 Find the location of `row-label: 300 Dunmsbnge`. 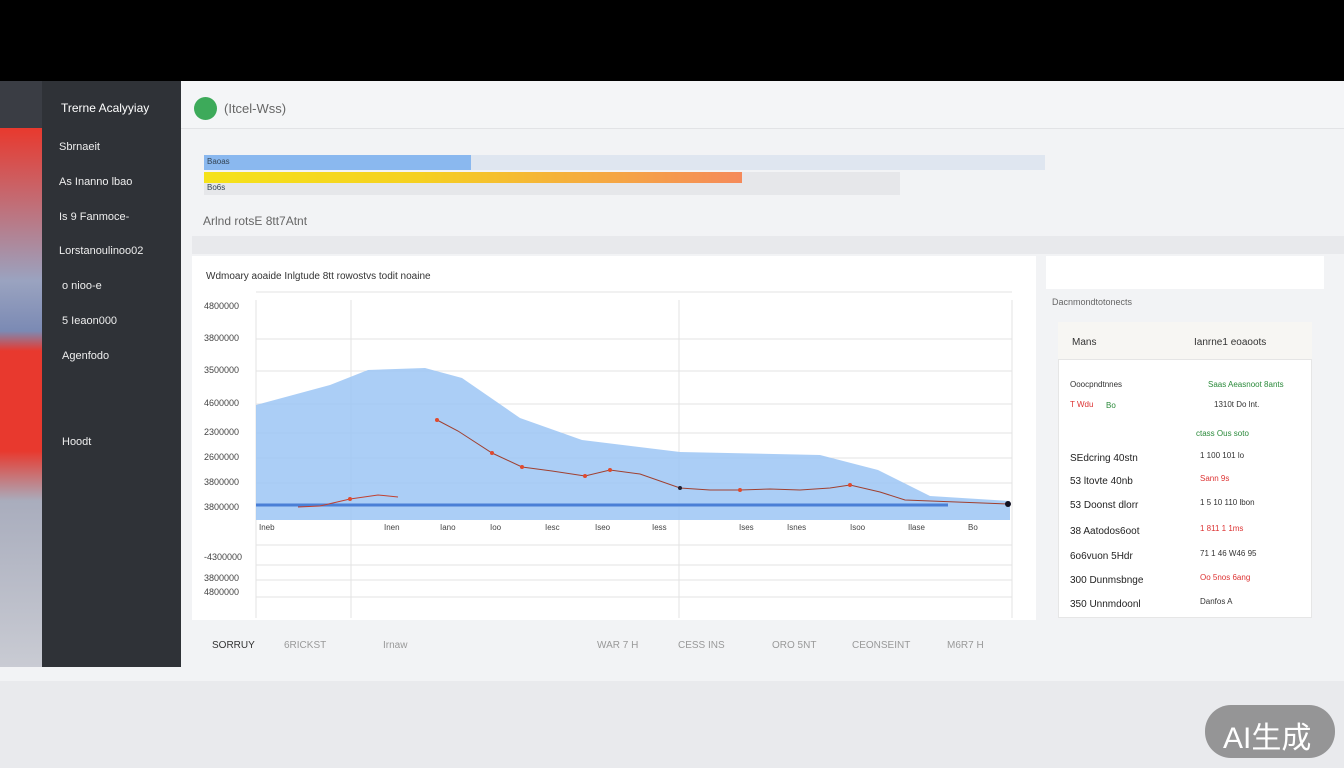

row-label: 300 Dunmsbnge is located at coordinates (1107, 580).